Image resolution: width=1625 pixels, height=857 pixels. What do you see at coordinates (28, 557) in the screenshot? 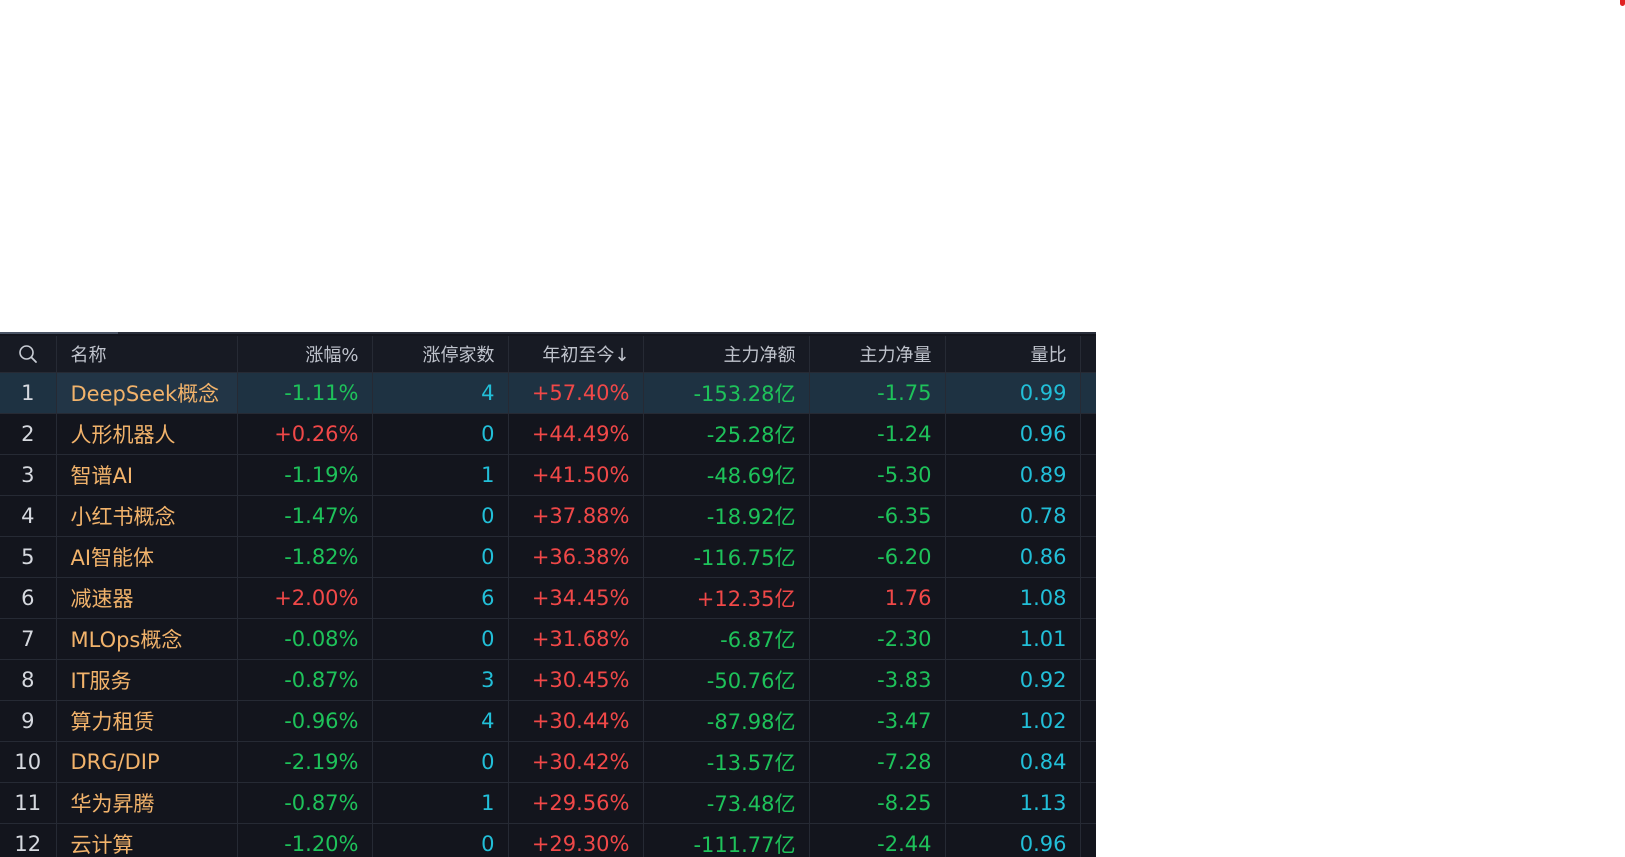
I see `row-index: 5` at bounding box center [28, 557].